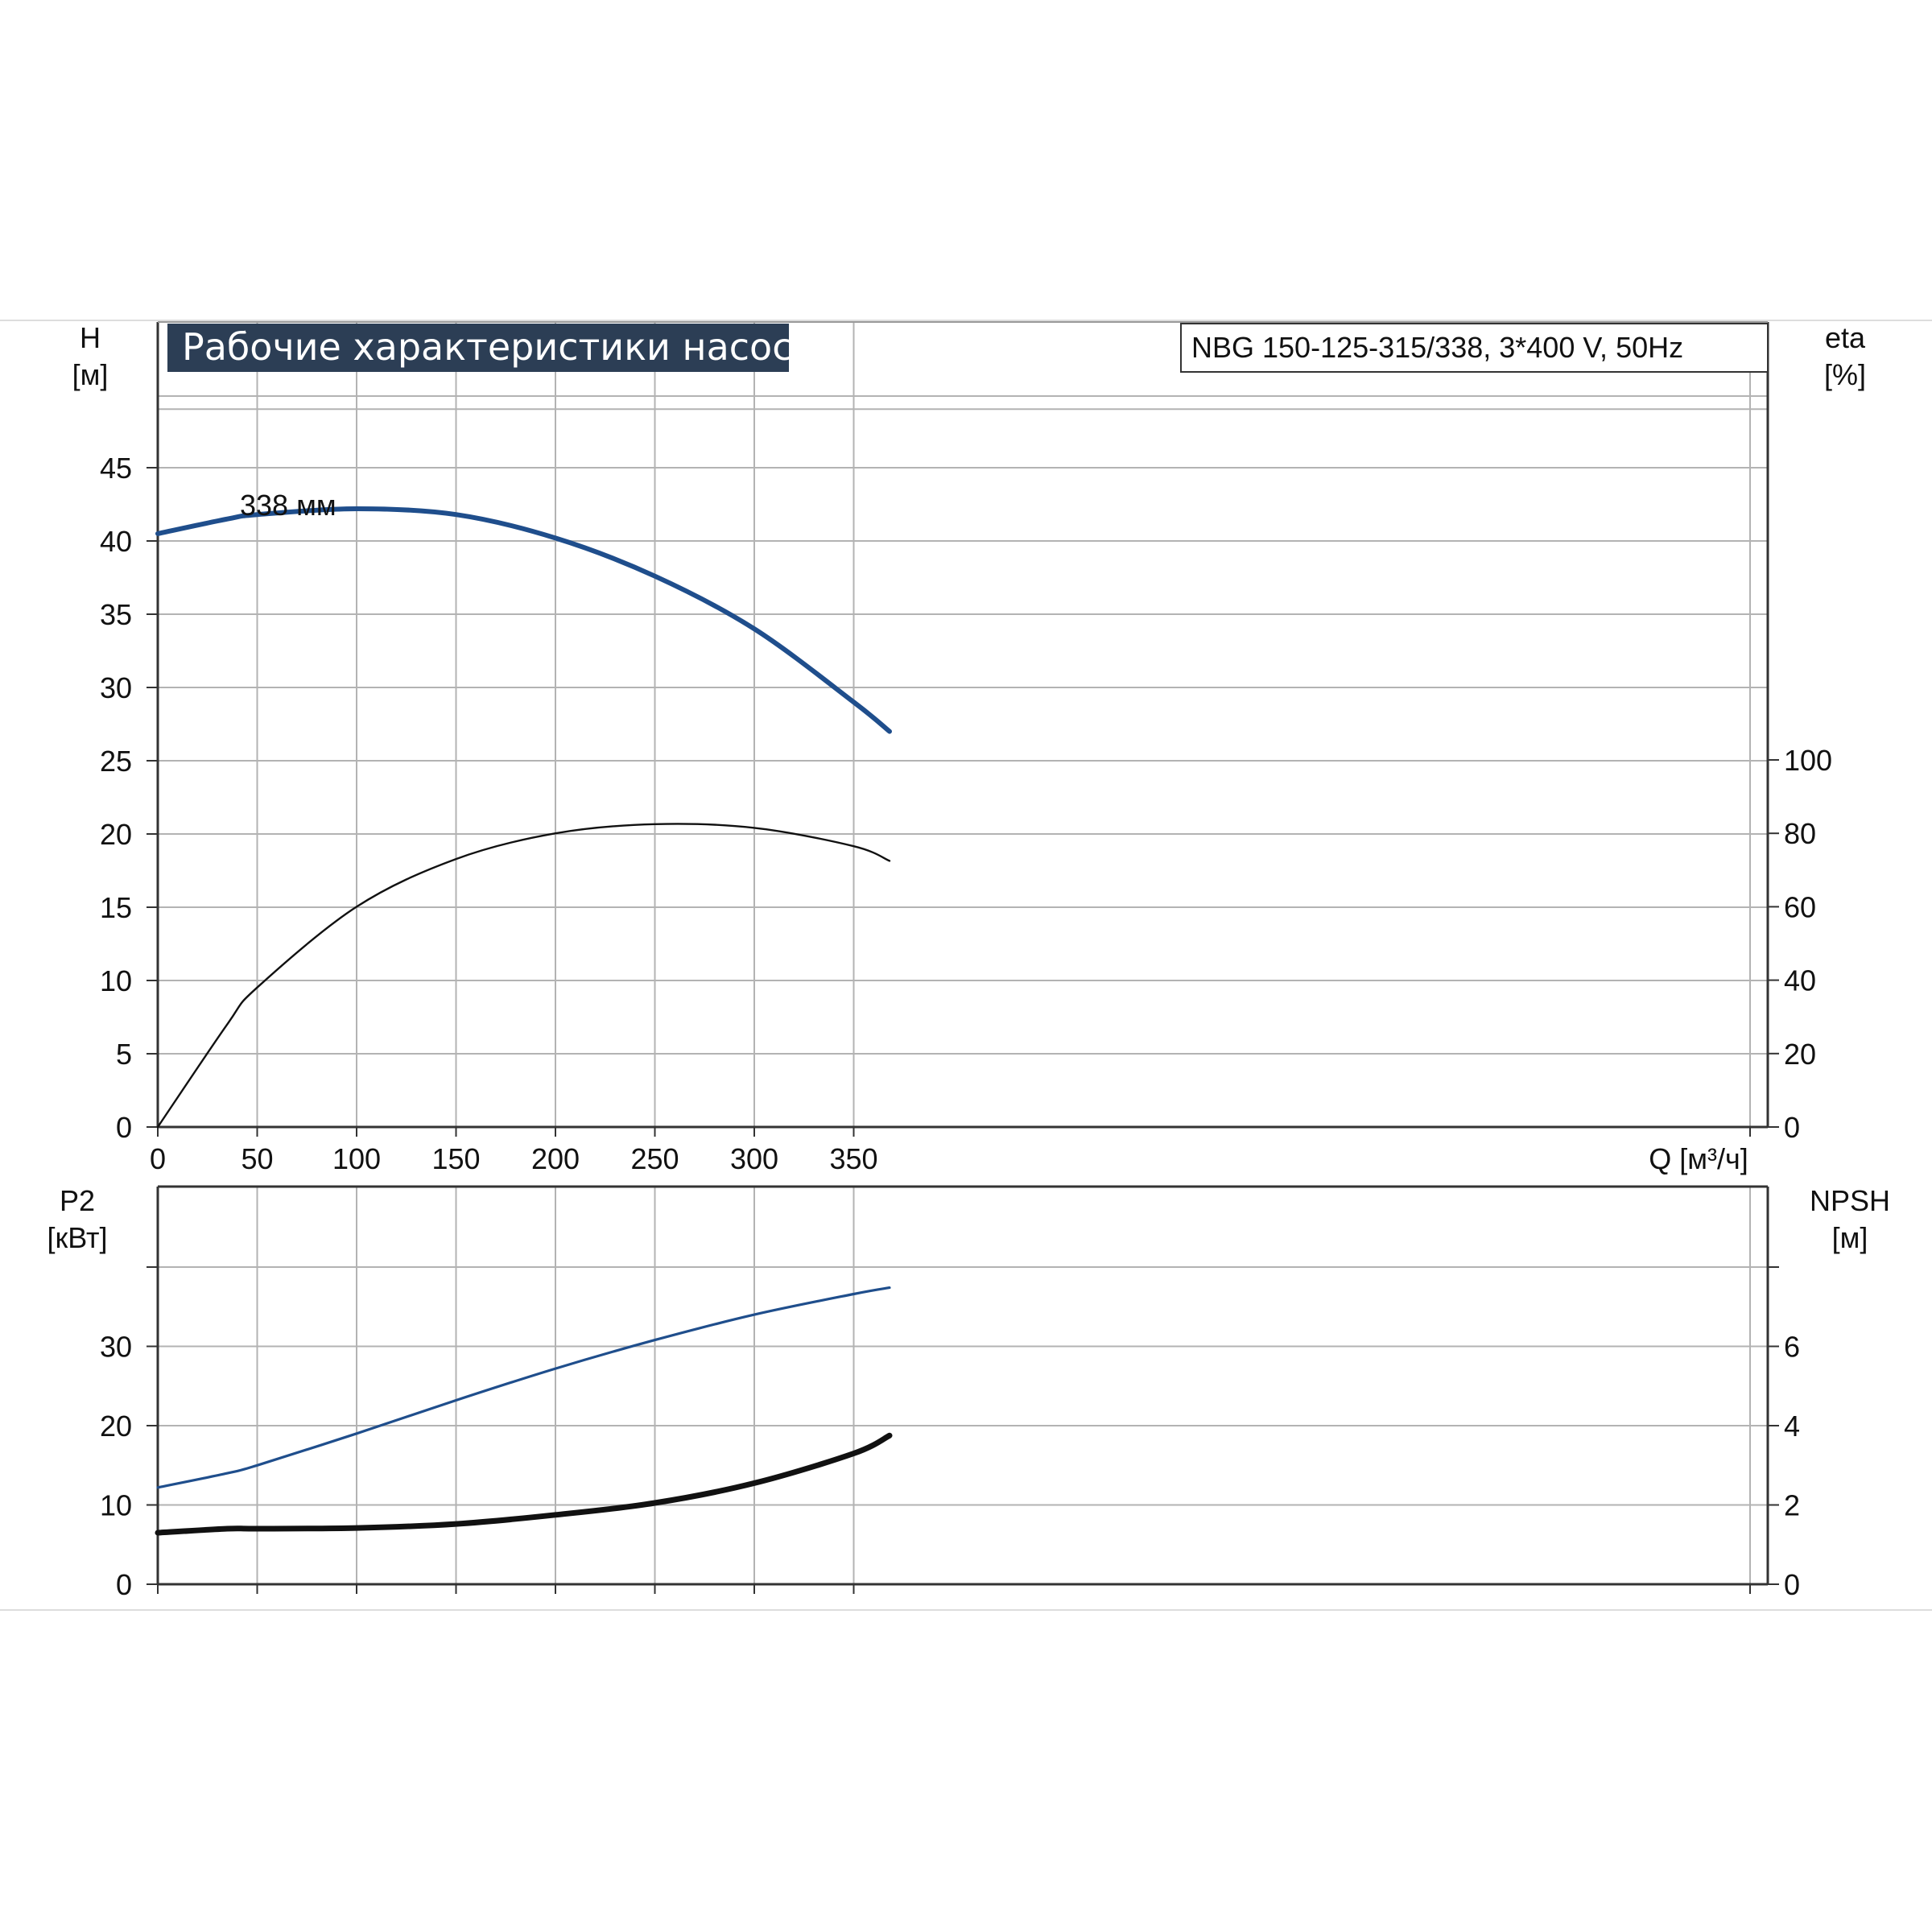  Describe the element at coordinates (1846, 337) in the screenshot. I see `eta-axis-label: eta` at that location.